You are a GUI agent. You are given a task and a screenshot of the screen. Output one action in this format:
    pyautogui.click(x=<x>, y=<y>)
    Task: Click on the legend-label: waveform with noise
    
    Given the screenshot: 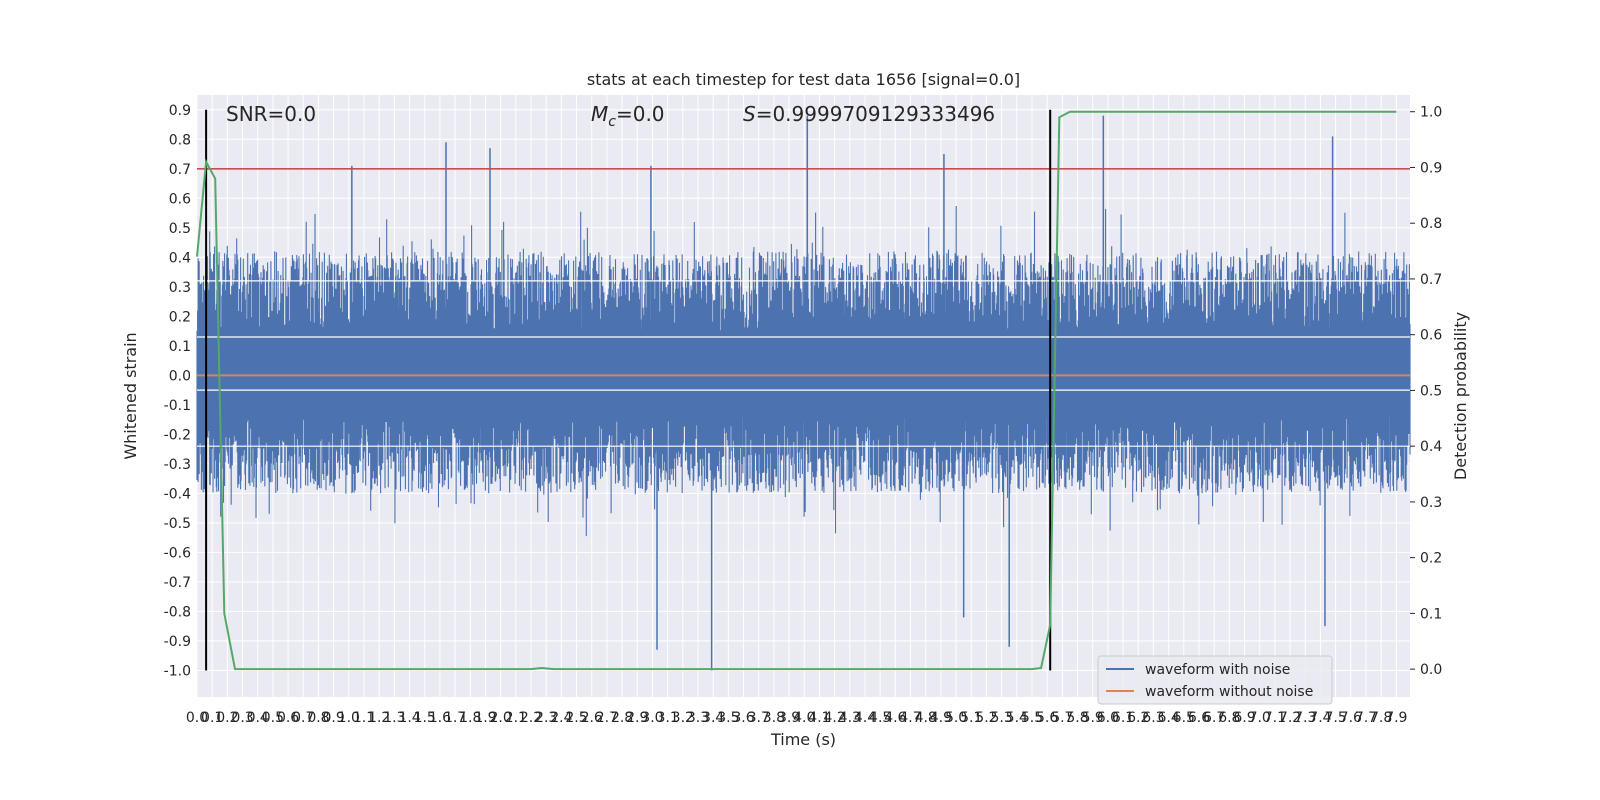 What is the action you would take?
    pyautogui.click(x=1217, y=670)
    